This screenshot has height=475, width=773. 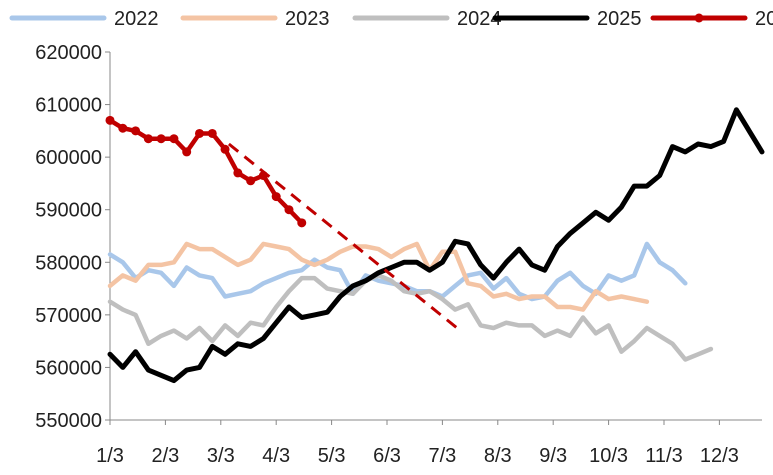 I want to click on y-tick-label: 550000, so click(x=68, y=421).